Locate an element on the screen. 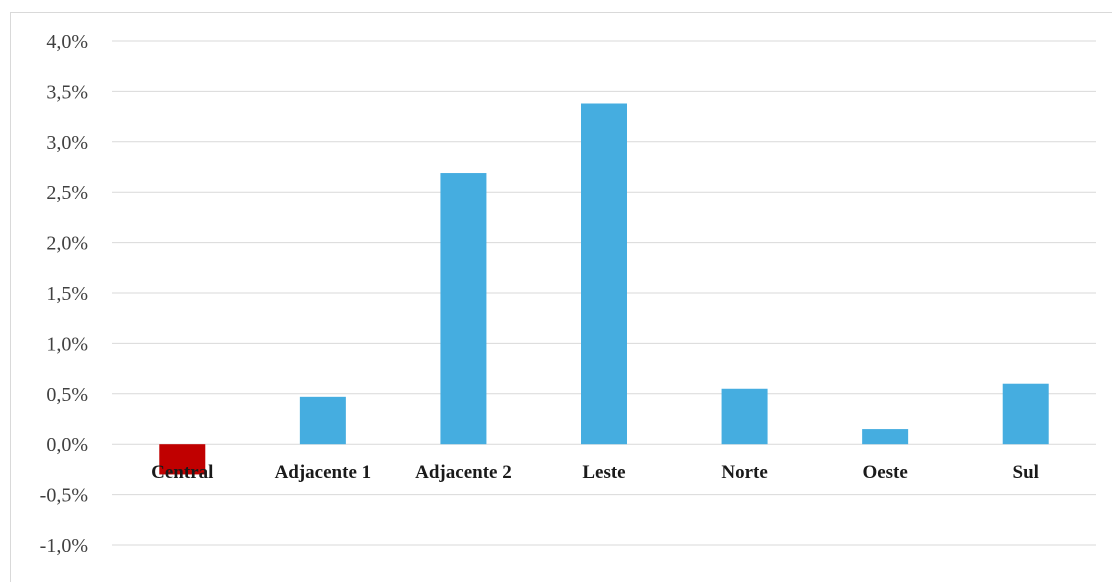 The image size is (1112, 582). y-tick-label: 2,0% is located at coordinates (67, 244).